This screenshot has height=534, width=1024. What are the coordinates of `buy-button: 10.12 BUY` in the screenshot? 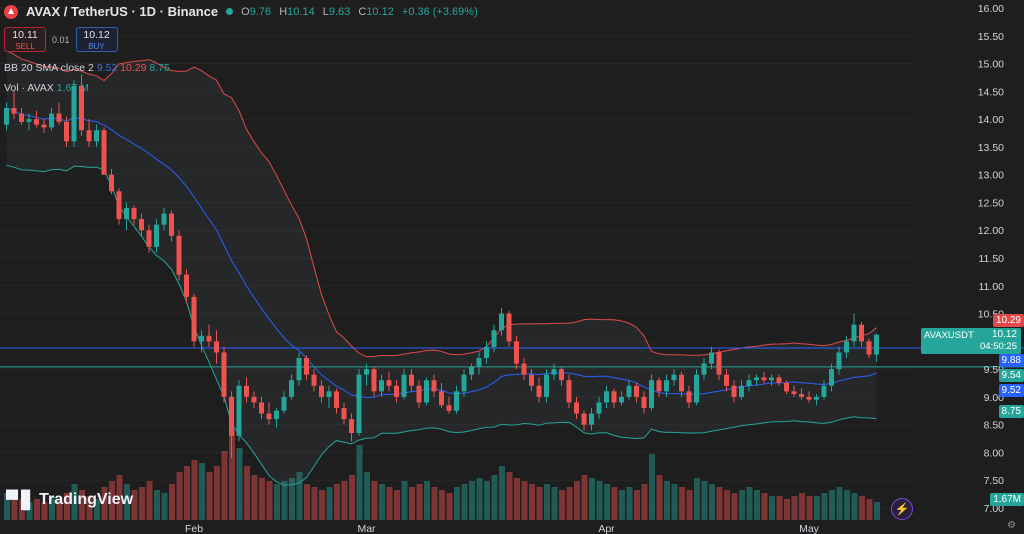 It's located at (96, 39).